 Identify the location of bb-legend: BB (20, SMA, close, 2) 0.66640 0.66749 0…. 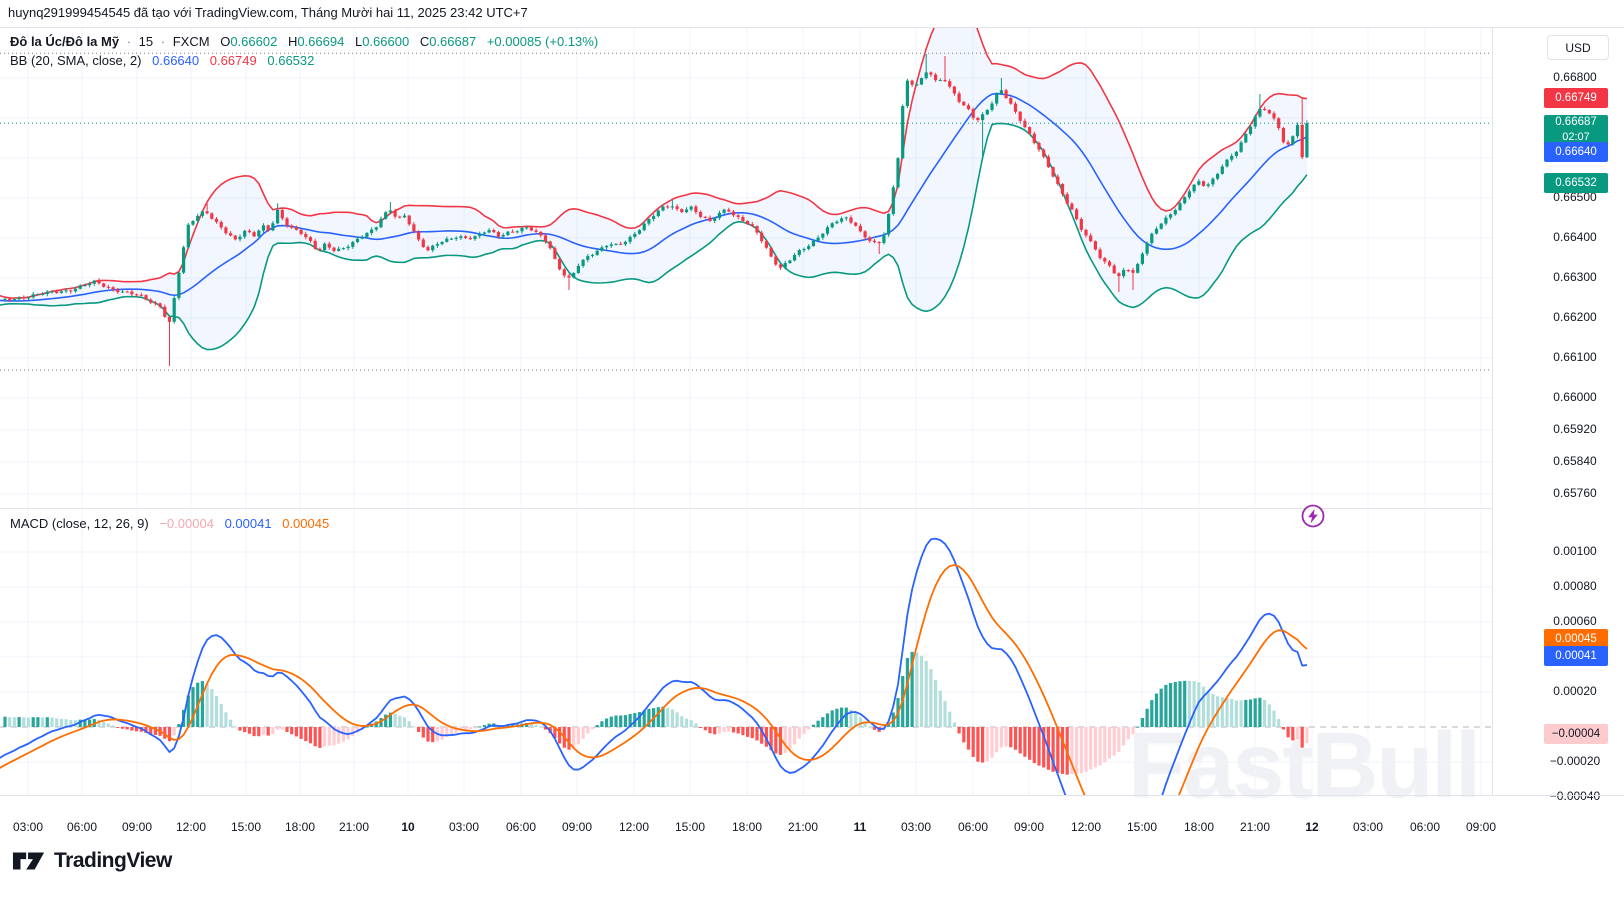
(162, 60).